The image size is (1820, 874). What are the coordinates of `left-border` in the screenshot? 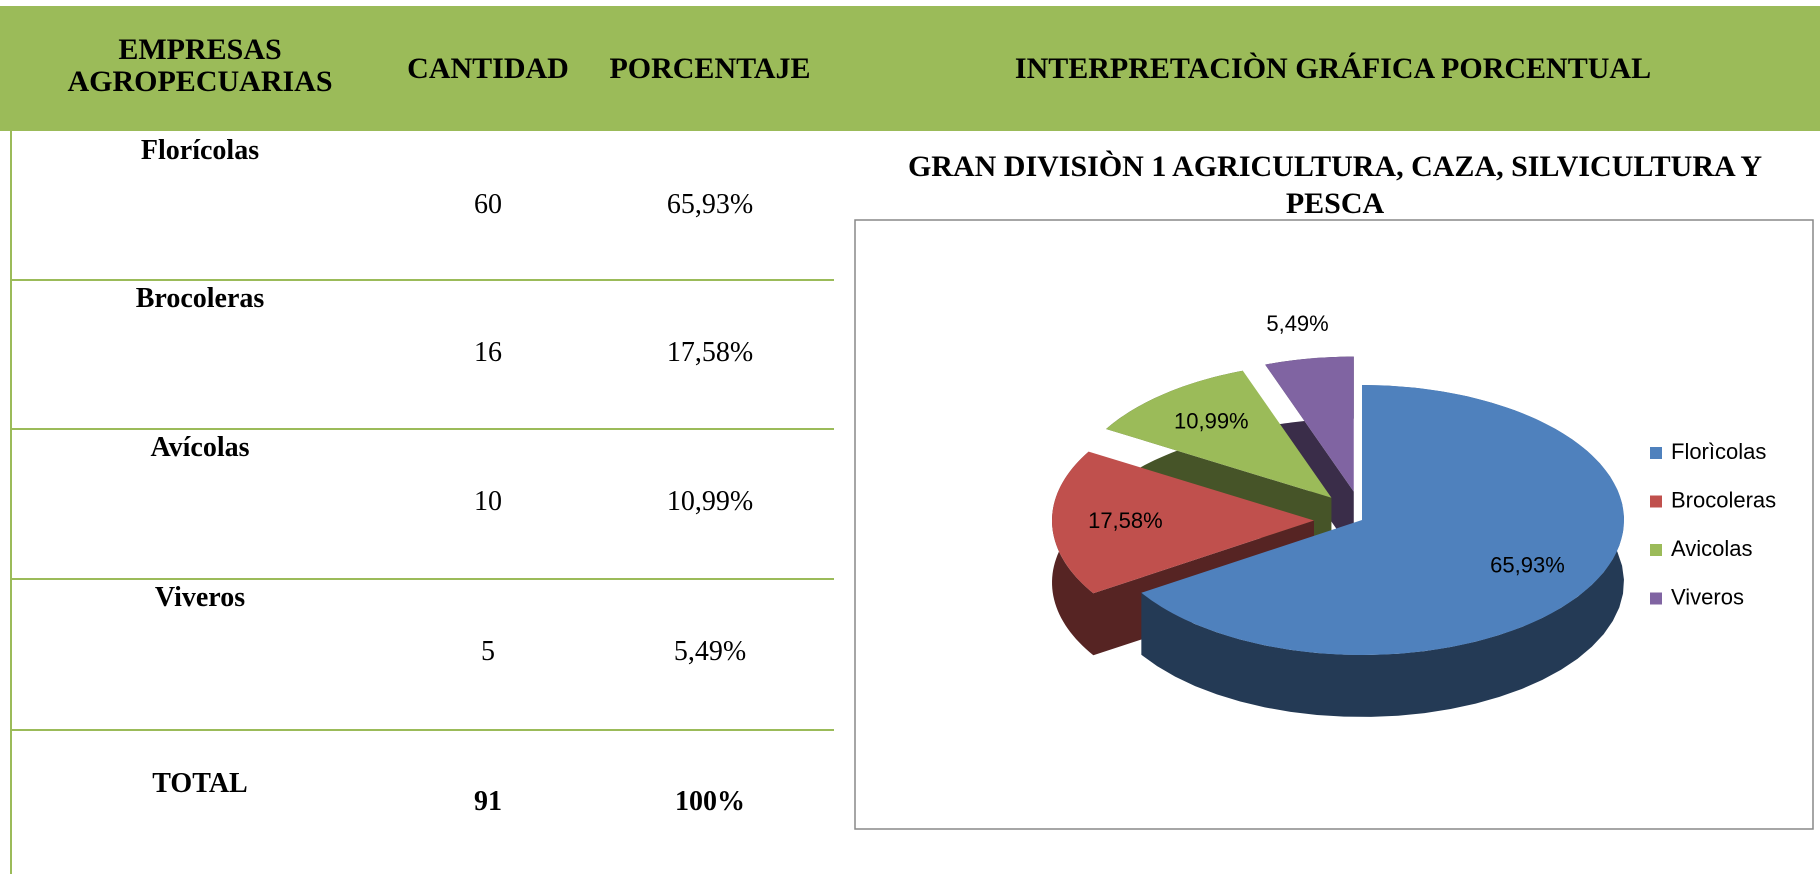 It's located at (11, 502).